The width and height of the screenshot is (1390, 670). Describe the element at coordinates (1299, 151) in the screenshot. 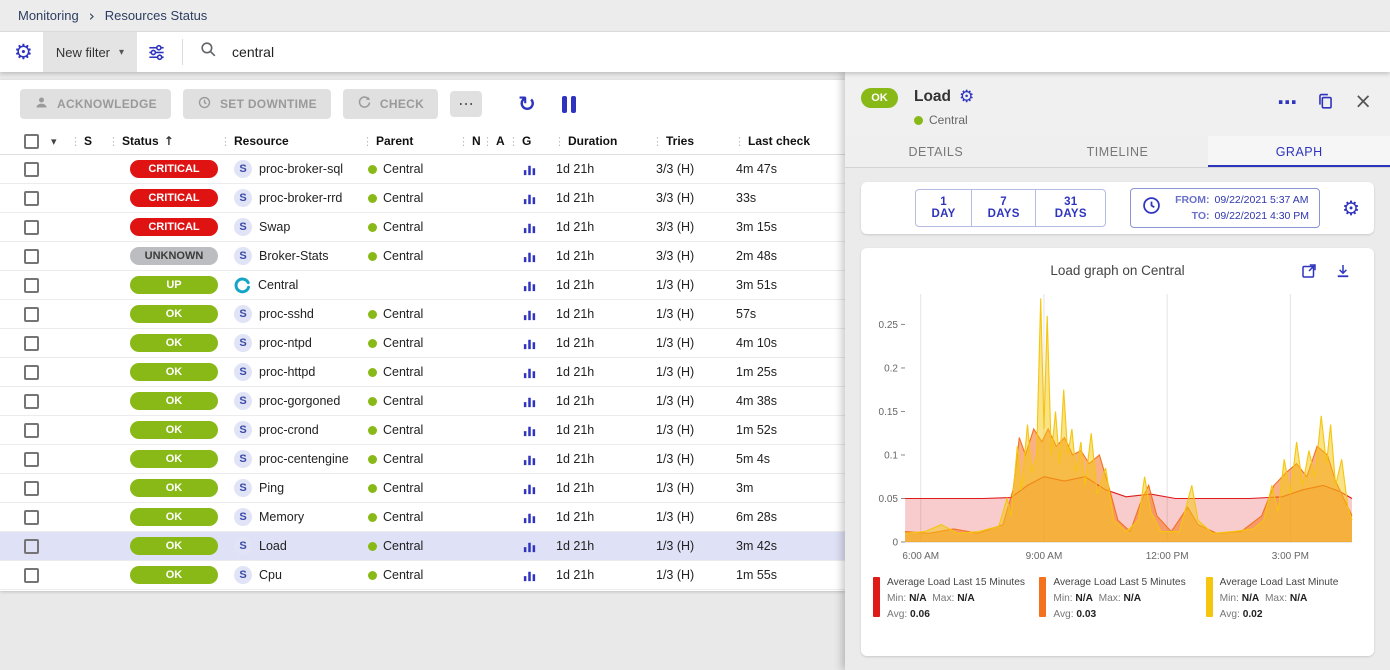

I see `tab-graph: GRAPH` at that location.